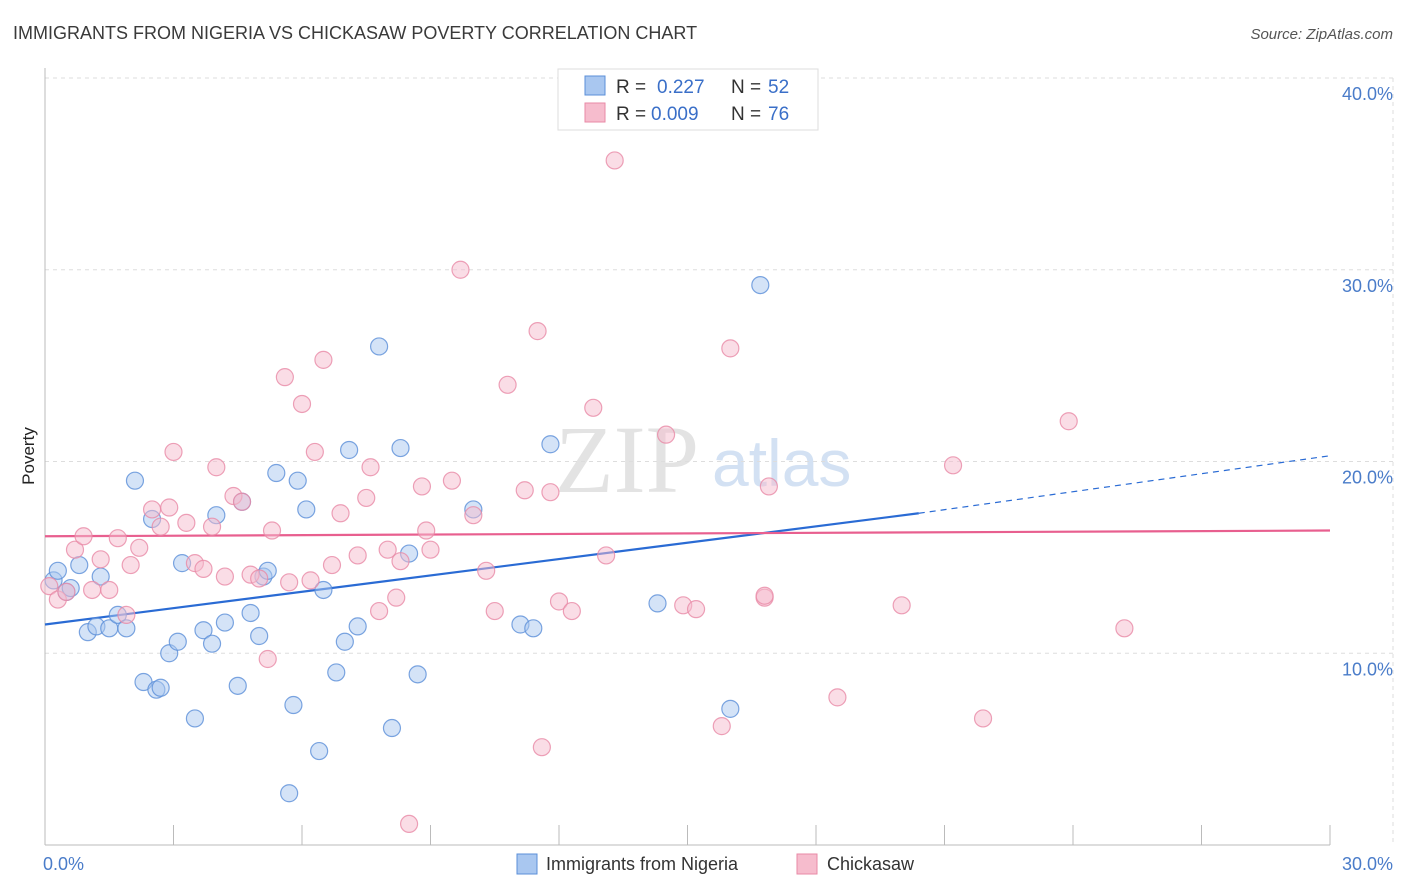 Image resolution: width=1406 pixels, height=892 pixels. Describe the element at coordinates (1367, 94) in the screenshot. I see `y-tick-label-3: 40.0%` at that location.